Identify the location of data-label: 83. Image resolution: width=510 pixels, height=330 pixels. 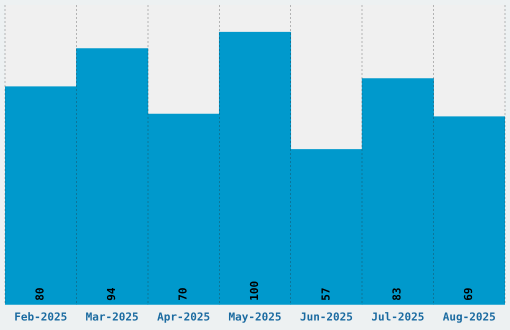
(397, 294).